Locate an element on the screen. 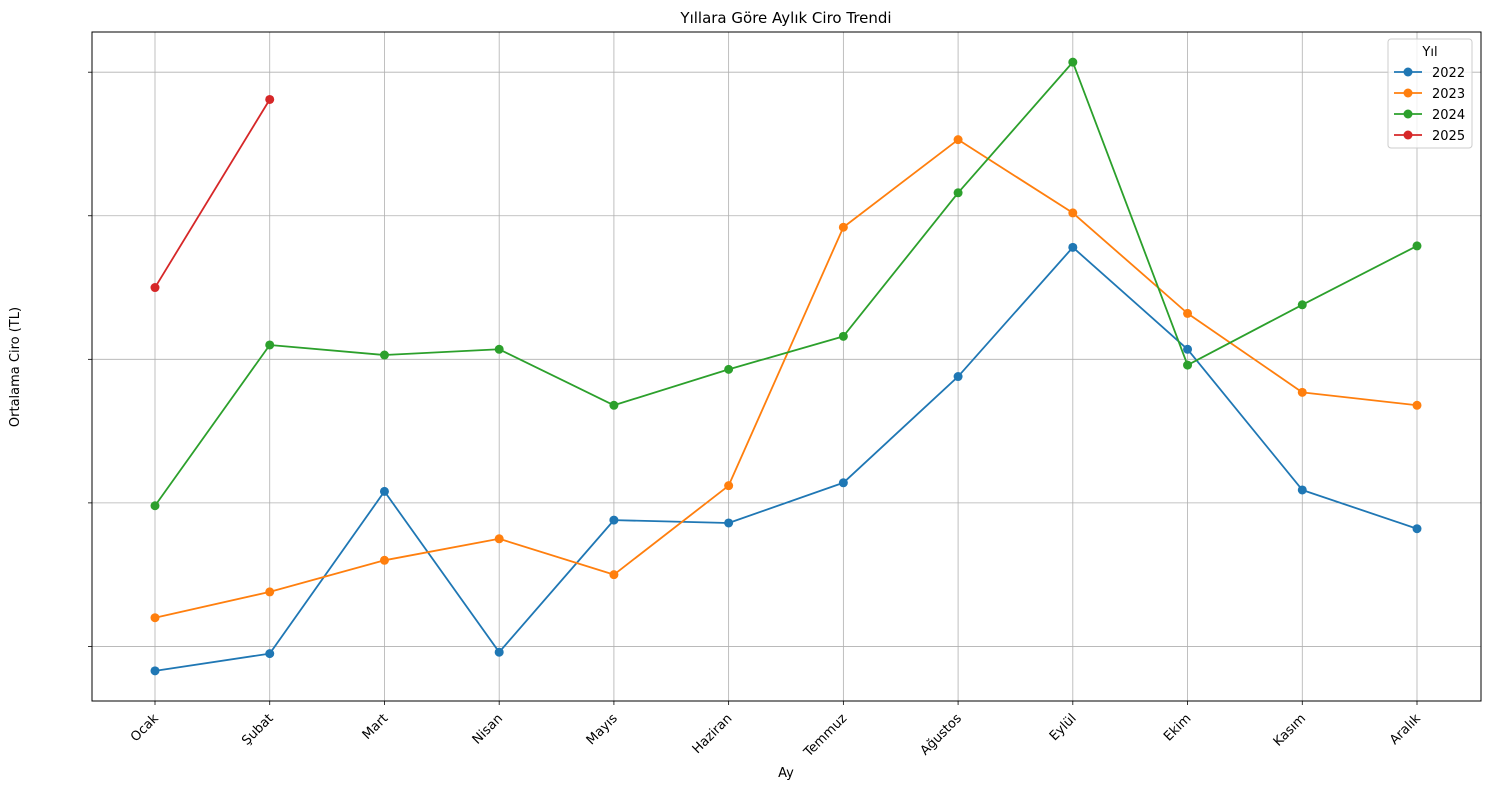  y-axis is located at coordinates (90, 359).